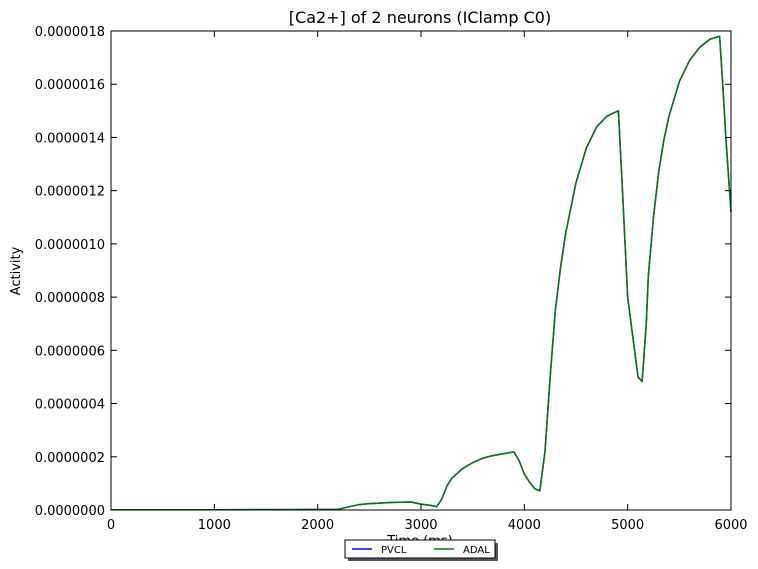  I want to click on x-tick-label: 0, so click(111, 525).